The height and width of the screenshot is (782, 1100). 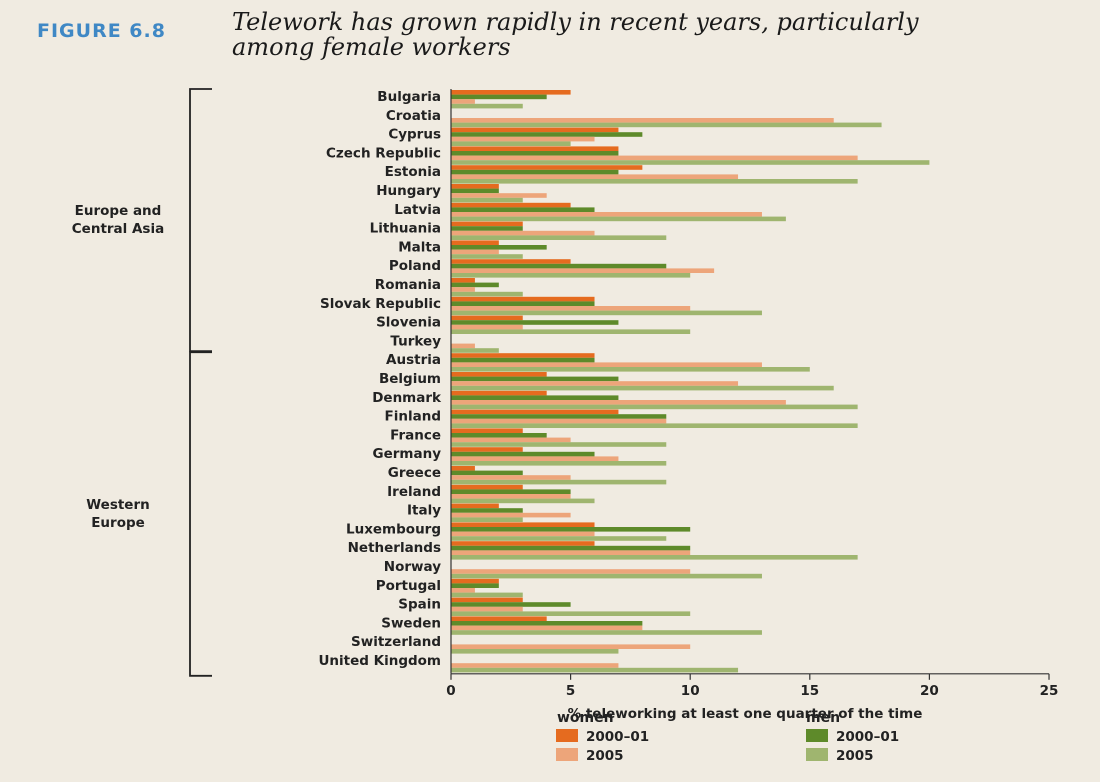 What do you see at coordinates (475, 350) in the screenshot?
I see `bar-turkey-s3` at bounding box center [475, 350].